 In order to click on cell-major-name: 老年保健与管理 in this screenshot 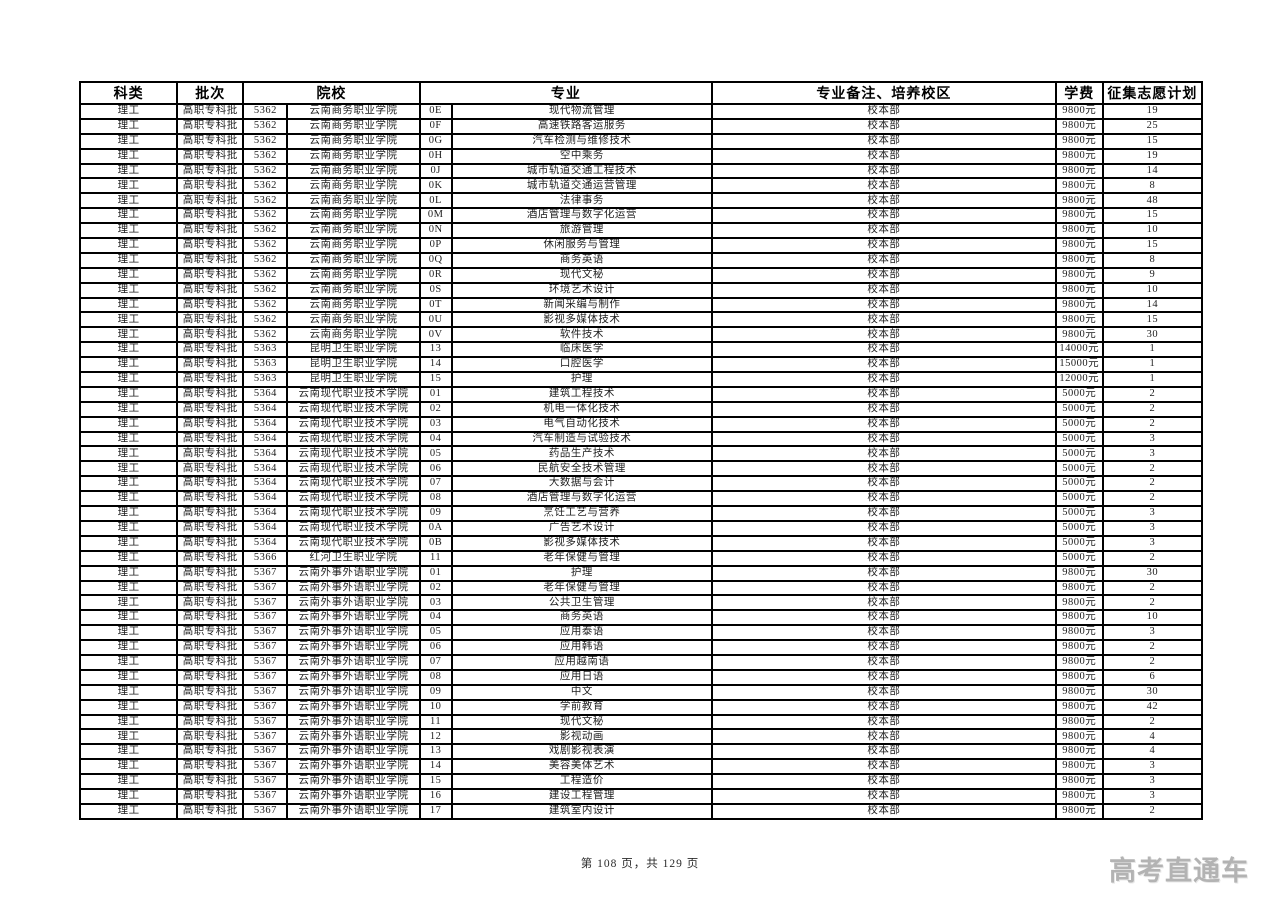, I will do `click(582, 588)`.